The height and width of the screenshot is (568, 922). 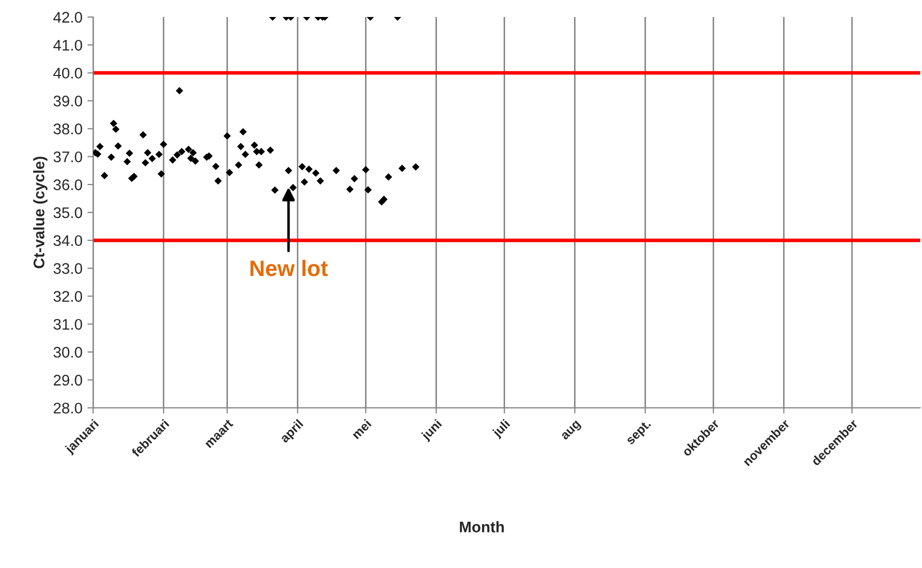 I want to click on y-tick-label: 33.0, so click(x=68, y=268).